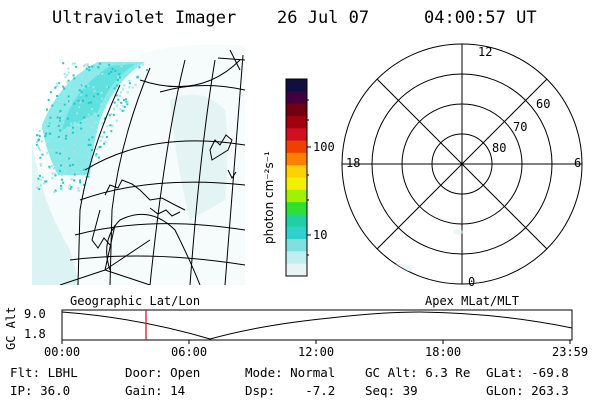  I want to click on lat-label-70: 70, so click(520, 127).